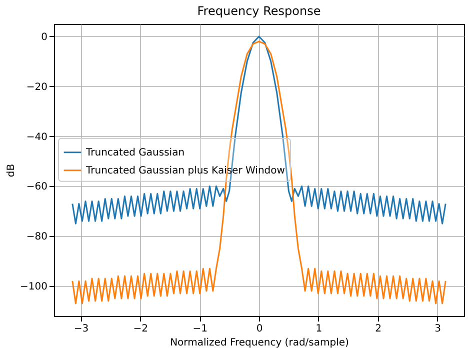  Describe the element at coordinates (37, 137) in the screenshot. I see `y-tick-label: −40` at that location.